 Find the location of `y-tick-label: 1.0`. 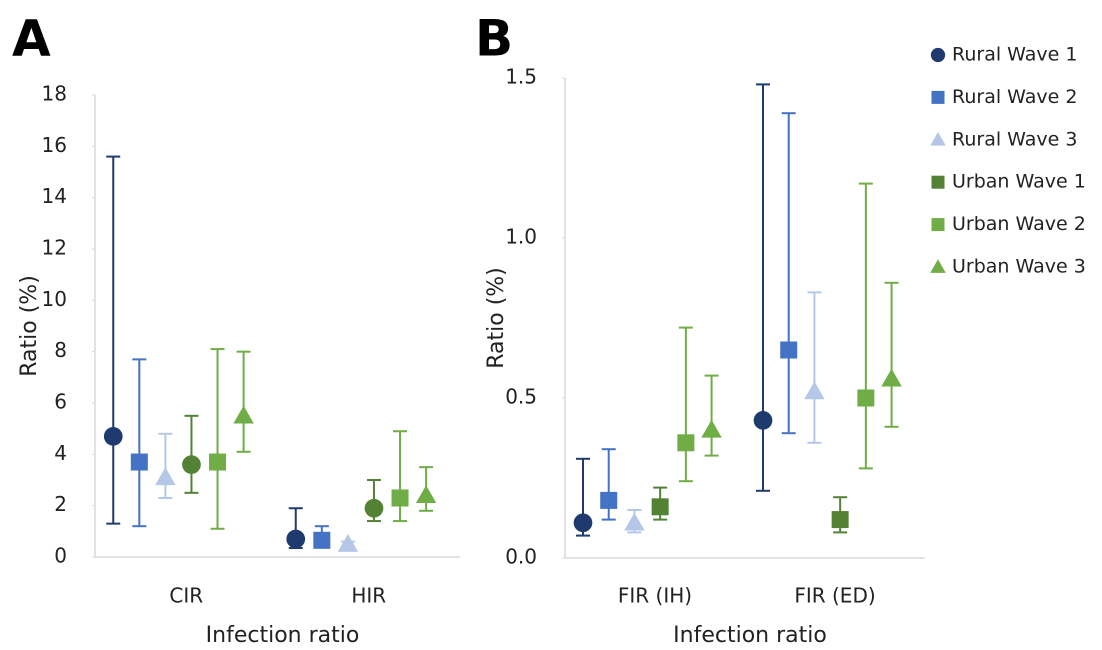

y-tick-label: 1.0 is located at coordinates (521, 237).